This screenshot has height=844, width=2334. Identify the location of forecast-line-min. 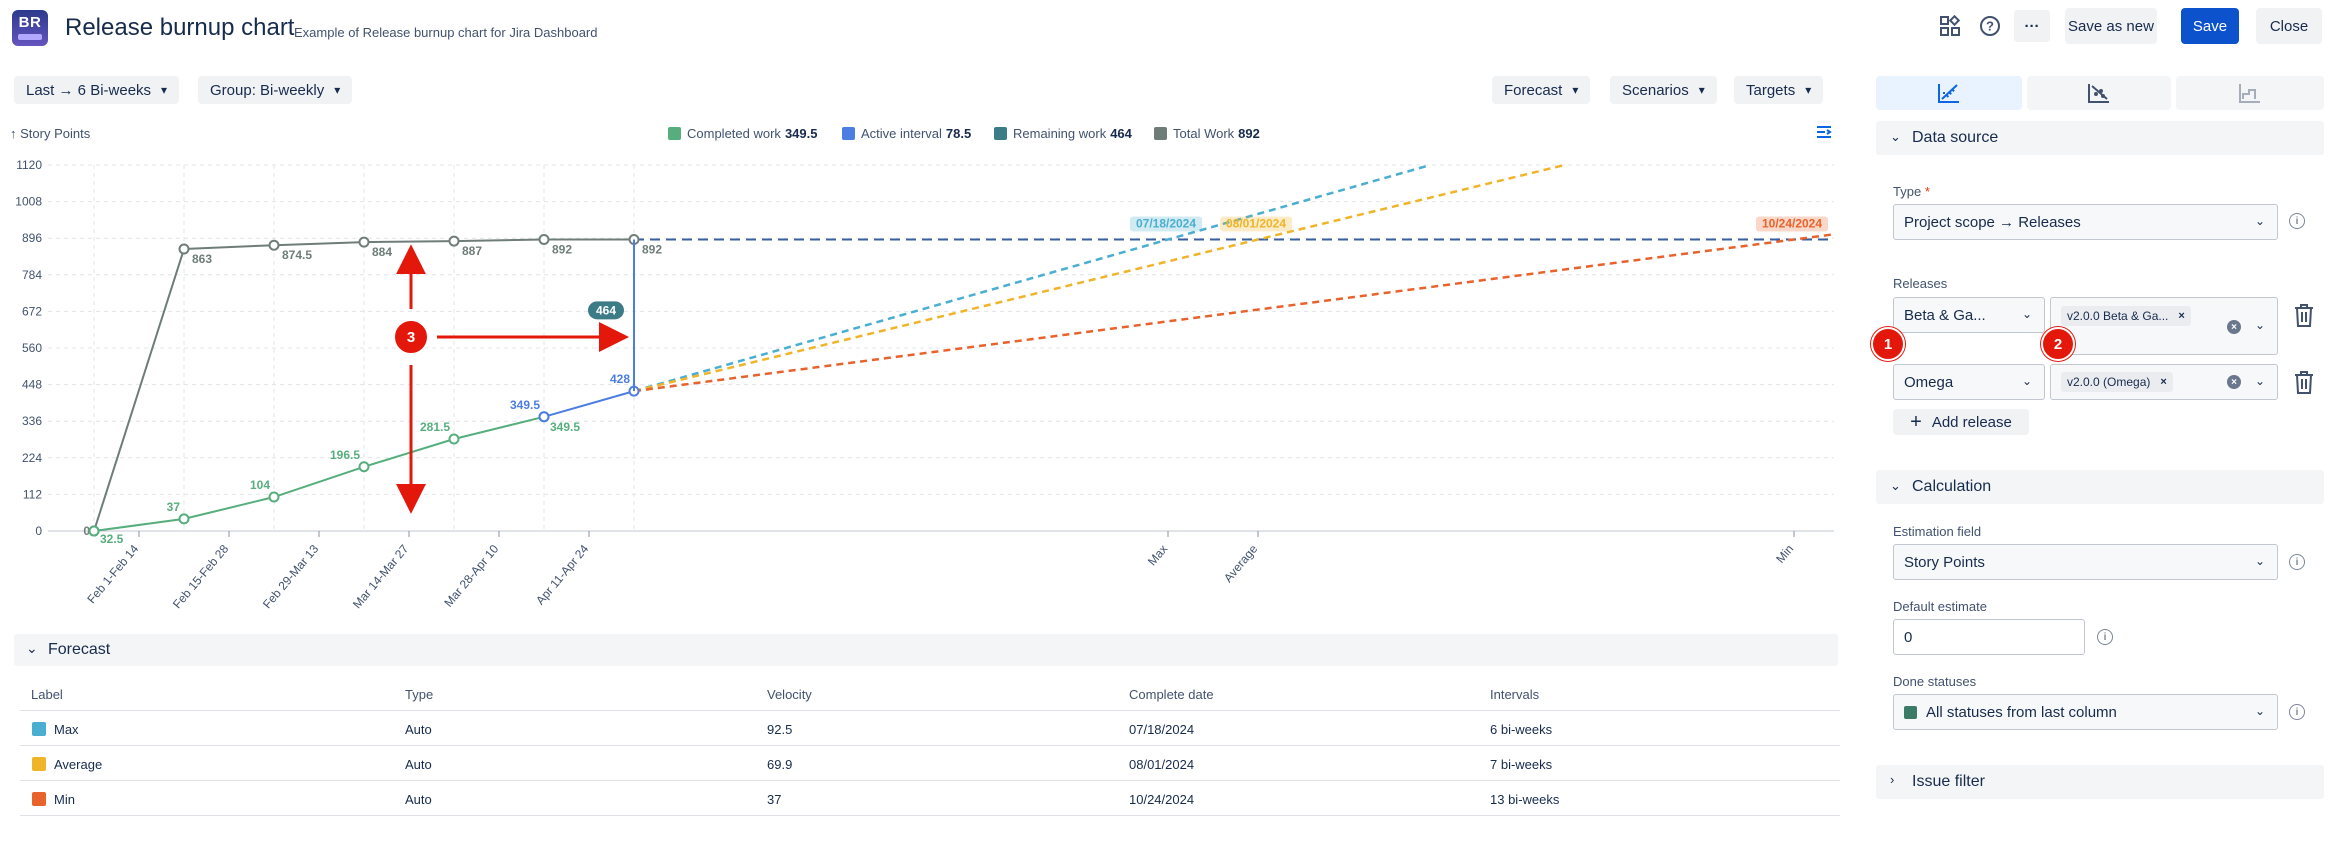
(1234, 313).